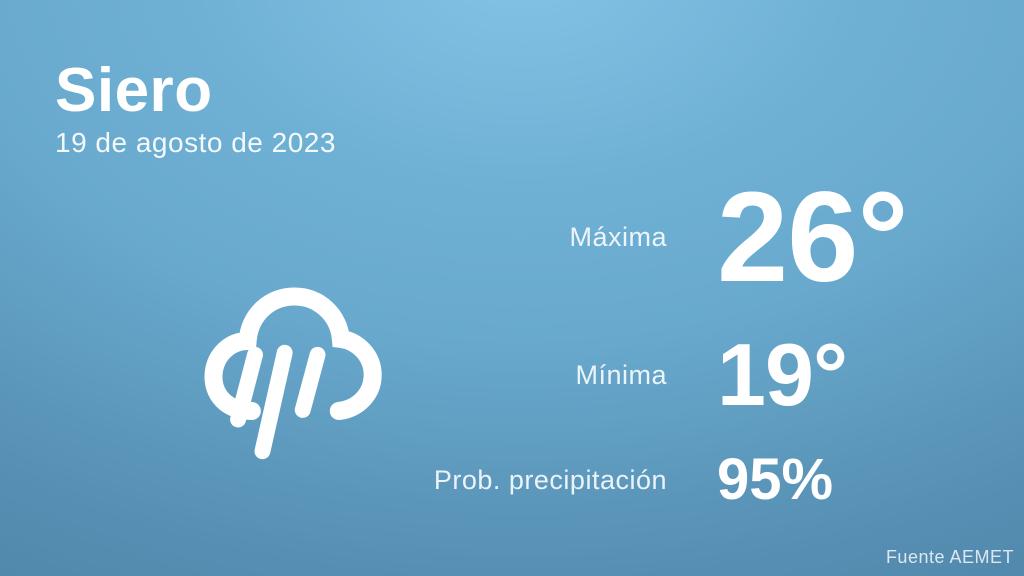  Describe the element at coordinates (712, 237) in the screenshot. I see `max-temp-row: Máxima 26°` at that location.